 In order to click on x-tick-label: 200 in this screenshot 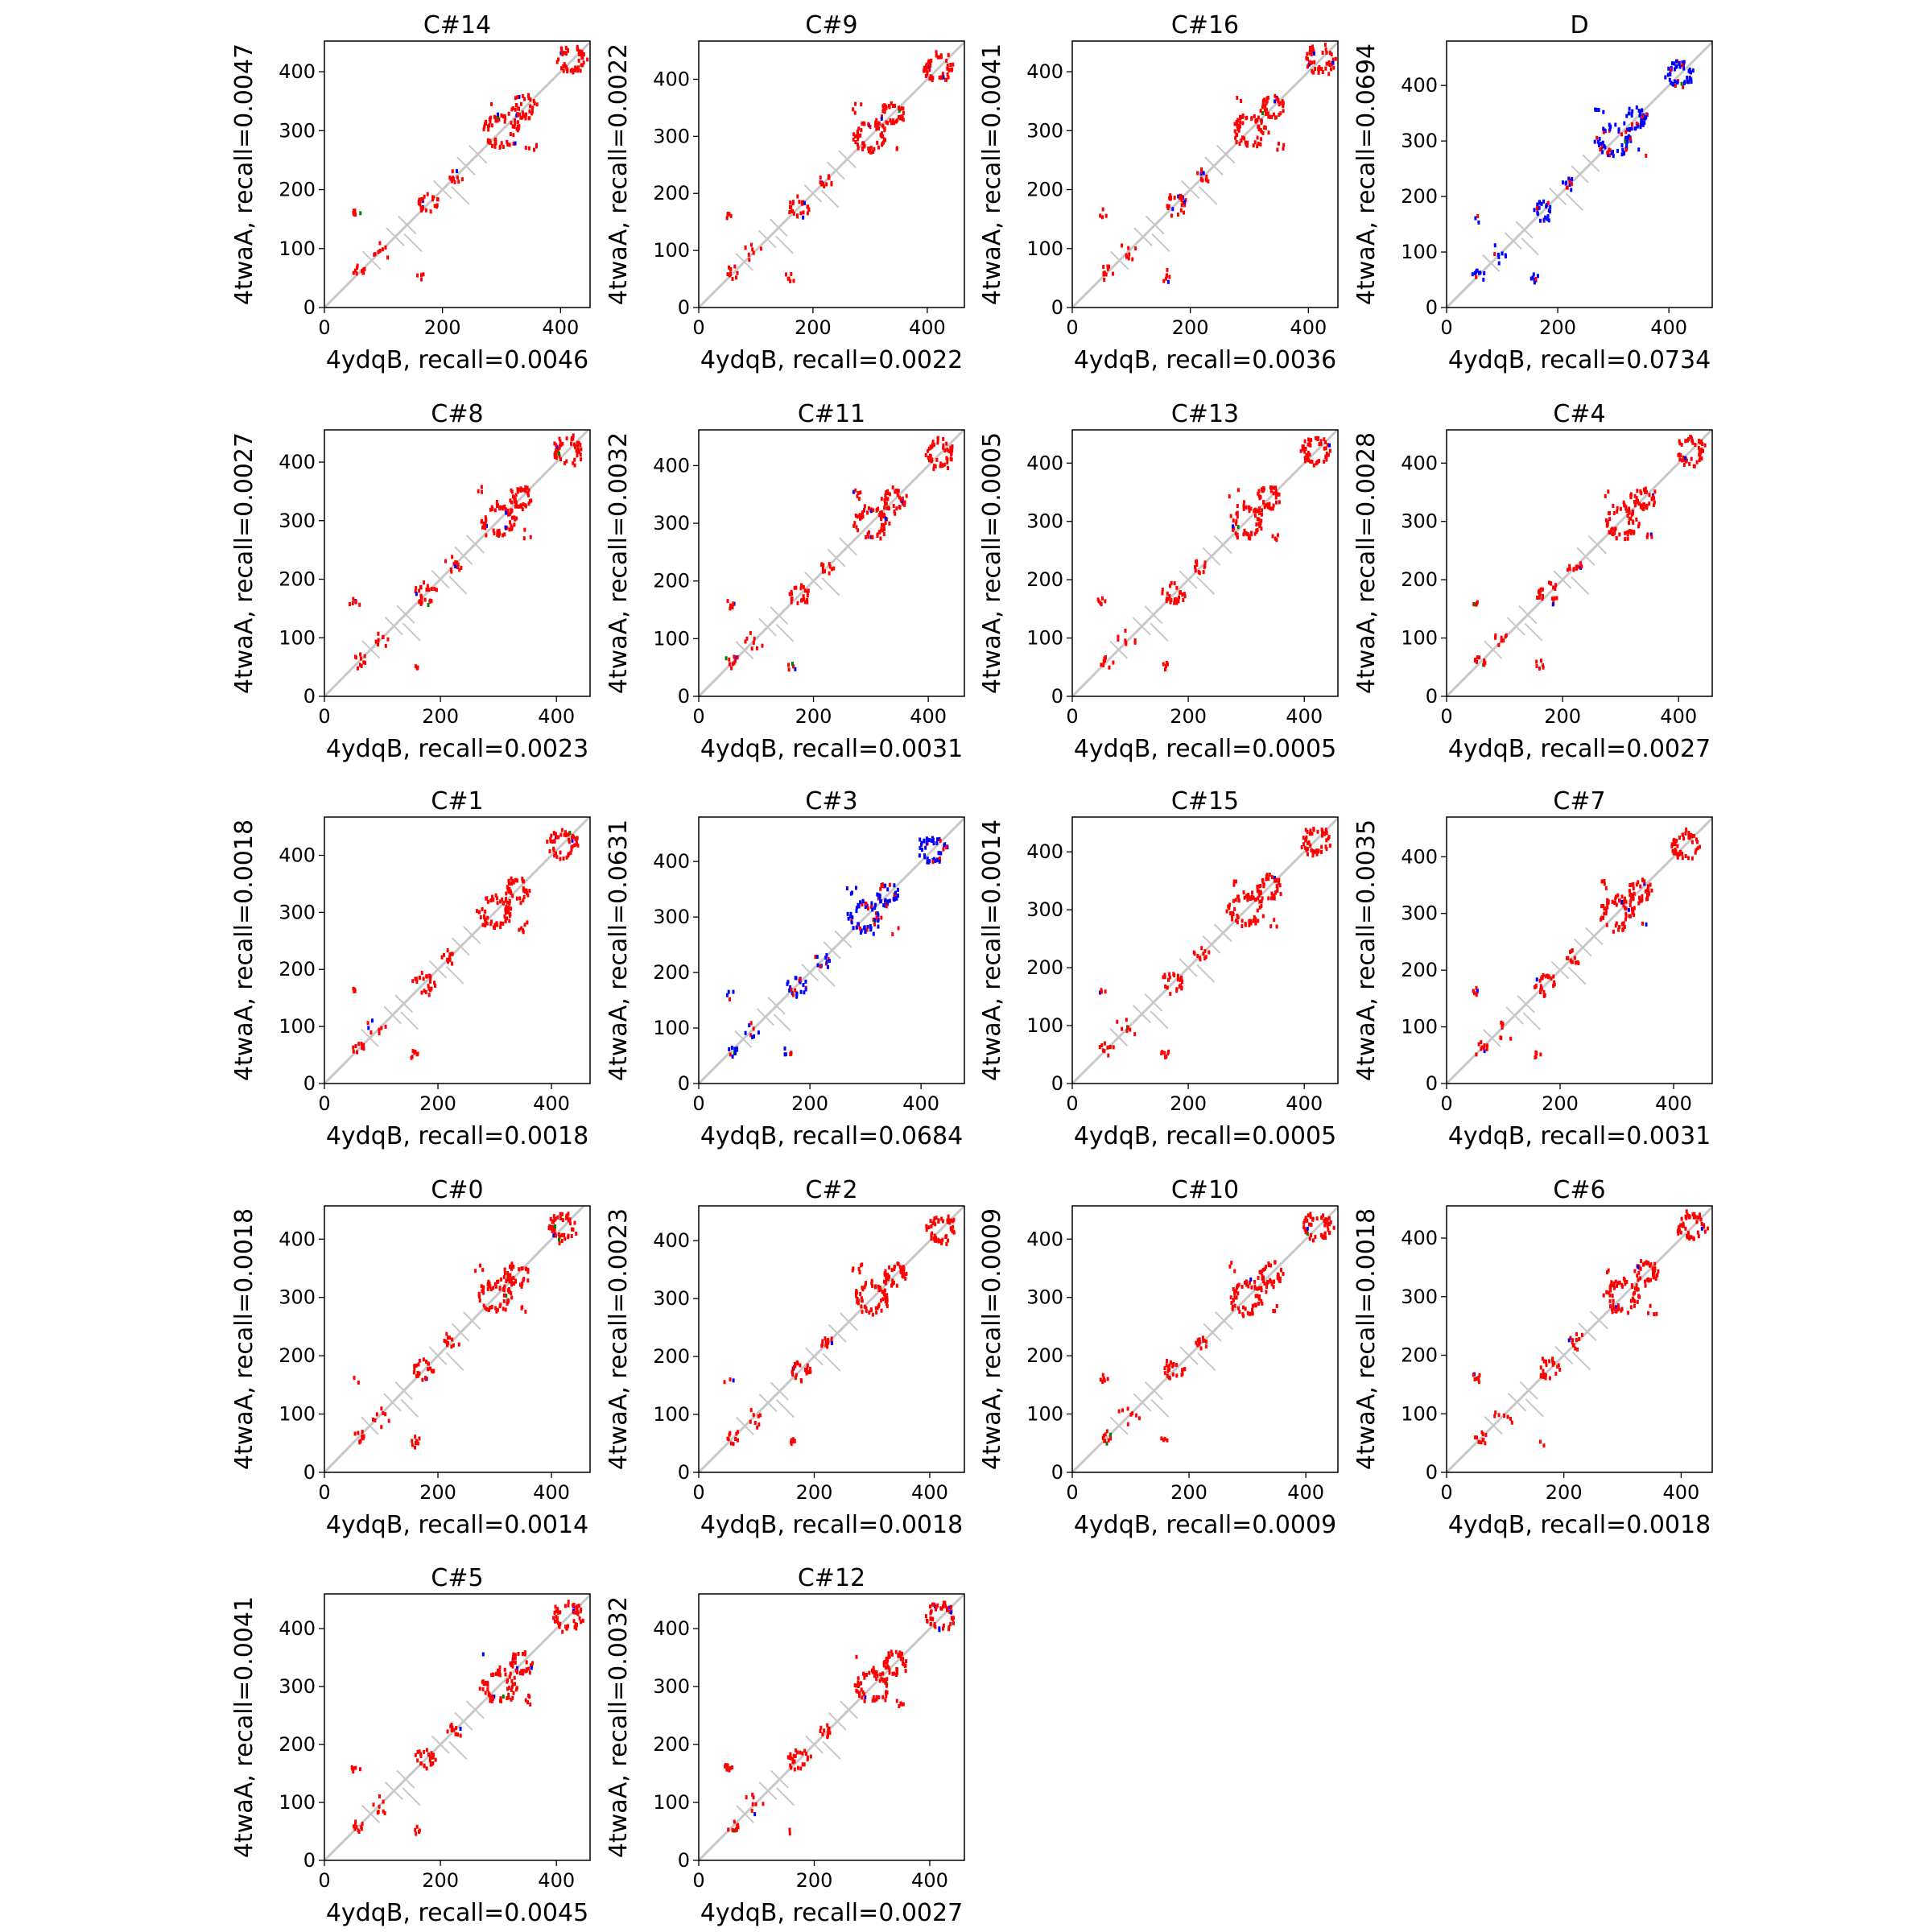, I will do `click(814, 1880)`.